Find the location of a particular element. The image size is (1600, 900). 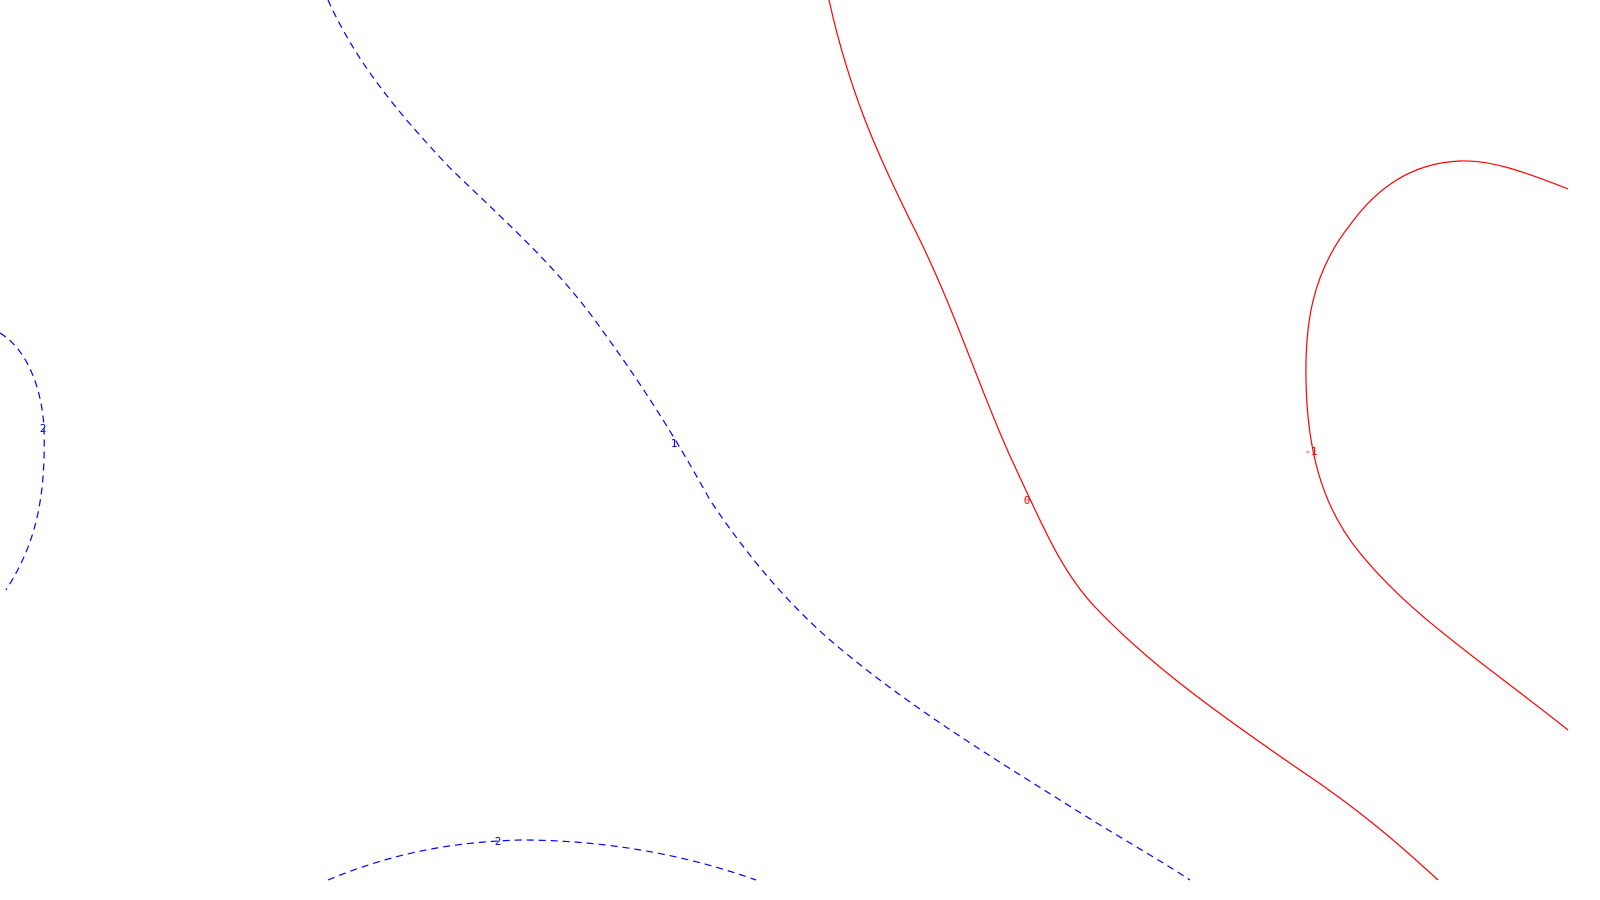

contour-label-level-minus-1: -1 is located at coordinates (1310, 451).